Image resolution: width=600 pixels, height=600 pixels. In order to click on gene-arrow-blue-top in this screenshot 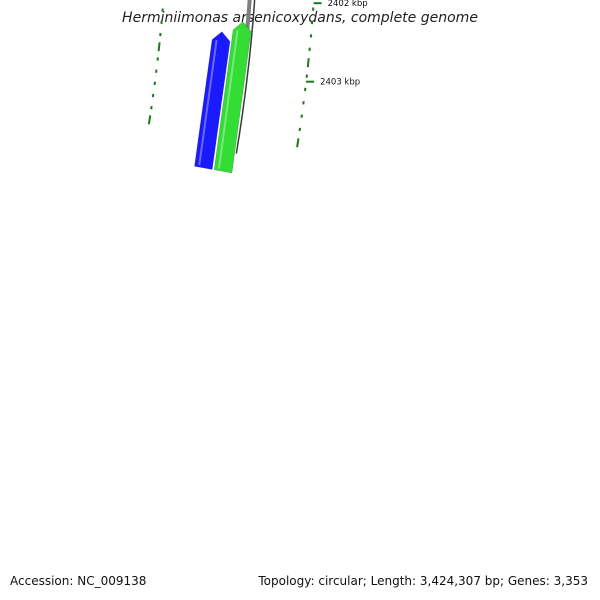, I will do `click(212, 100)`.